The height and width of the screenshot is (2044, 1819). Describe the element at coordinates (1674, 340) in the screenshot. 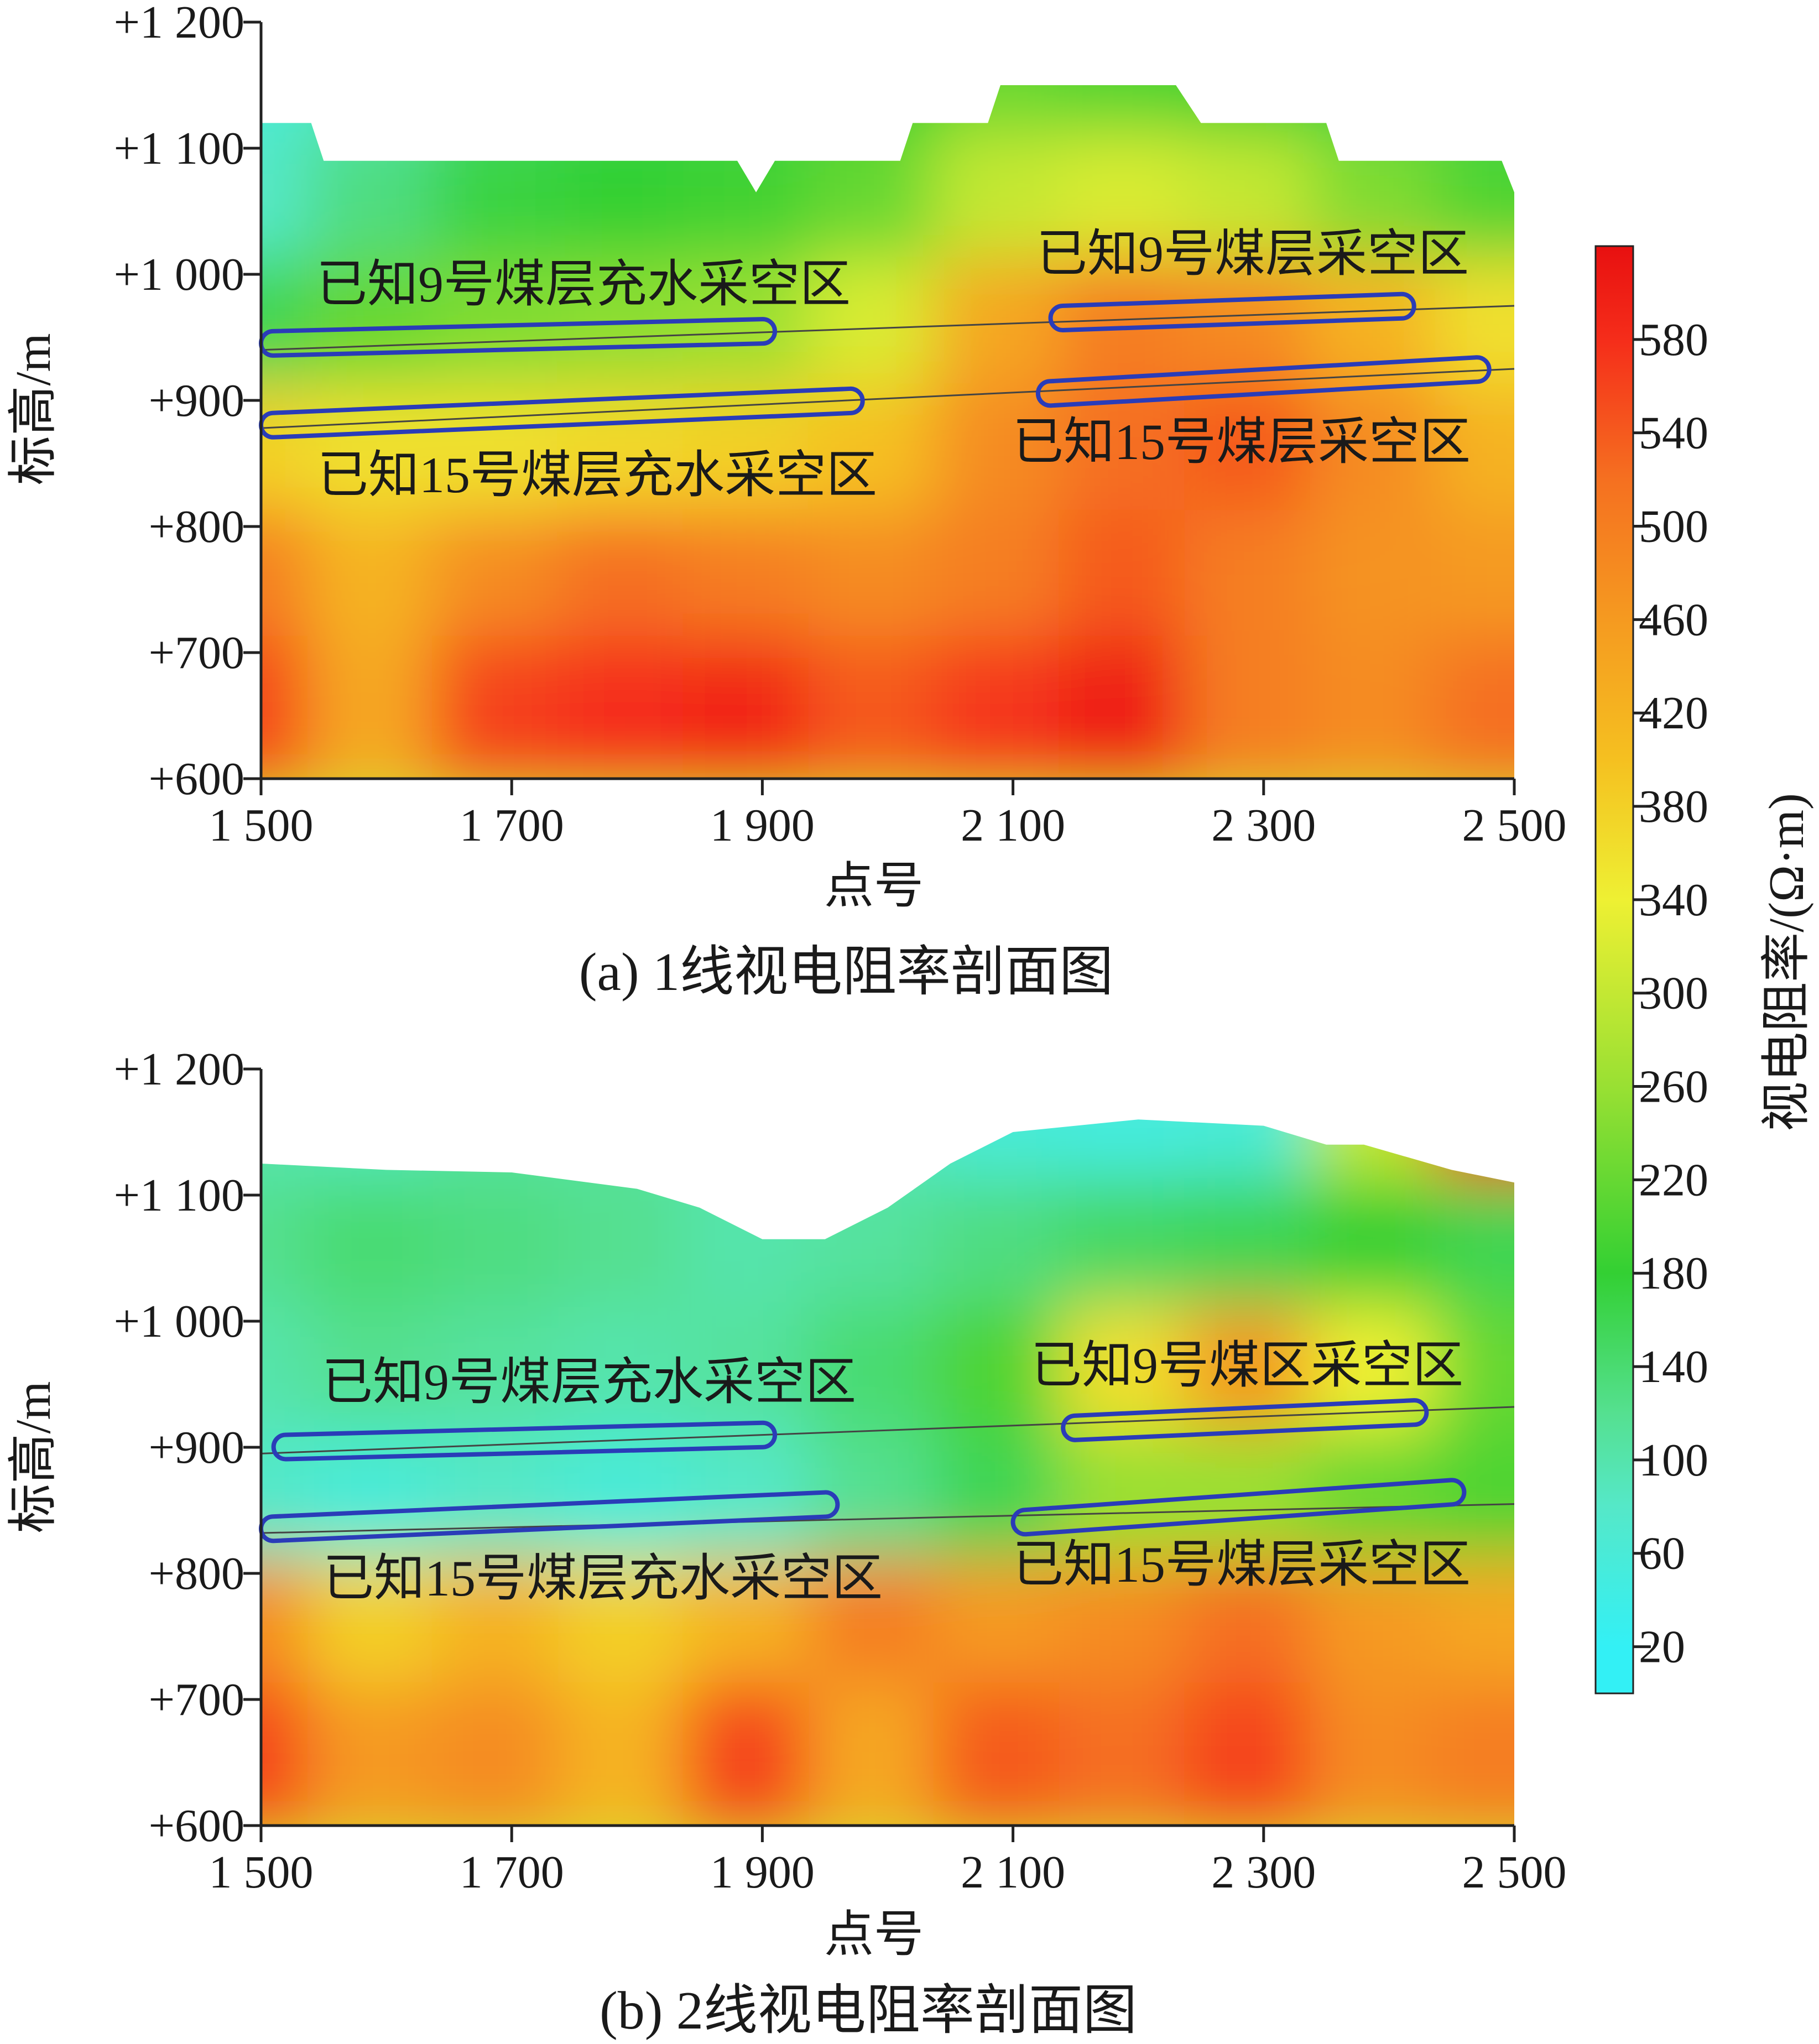

I see `colorbar-tick-label: 580` at that location.